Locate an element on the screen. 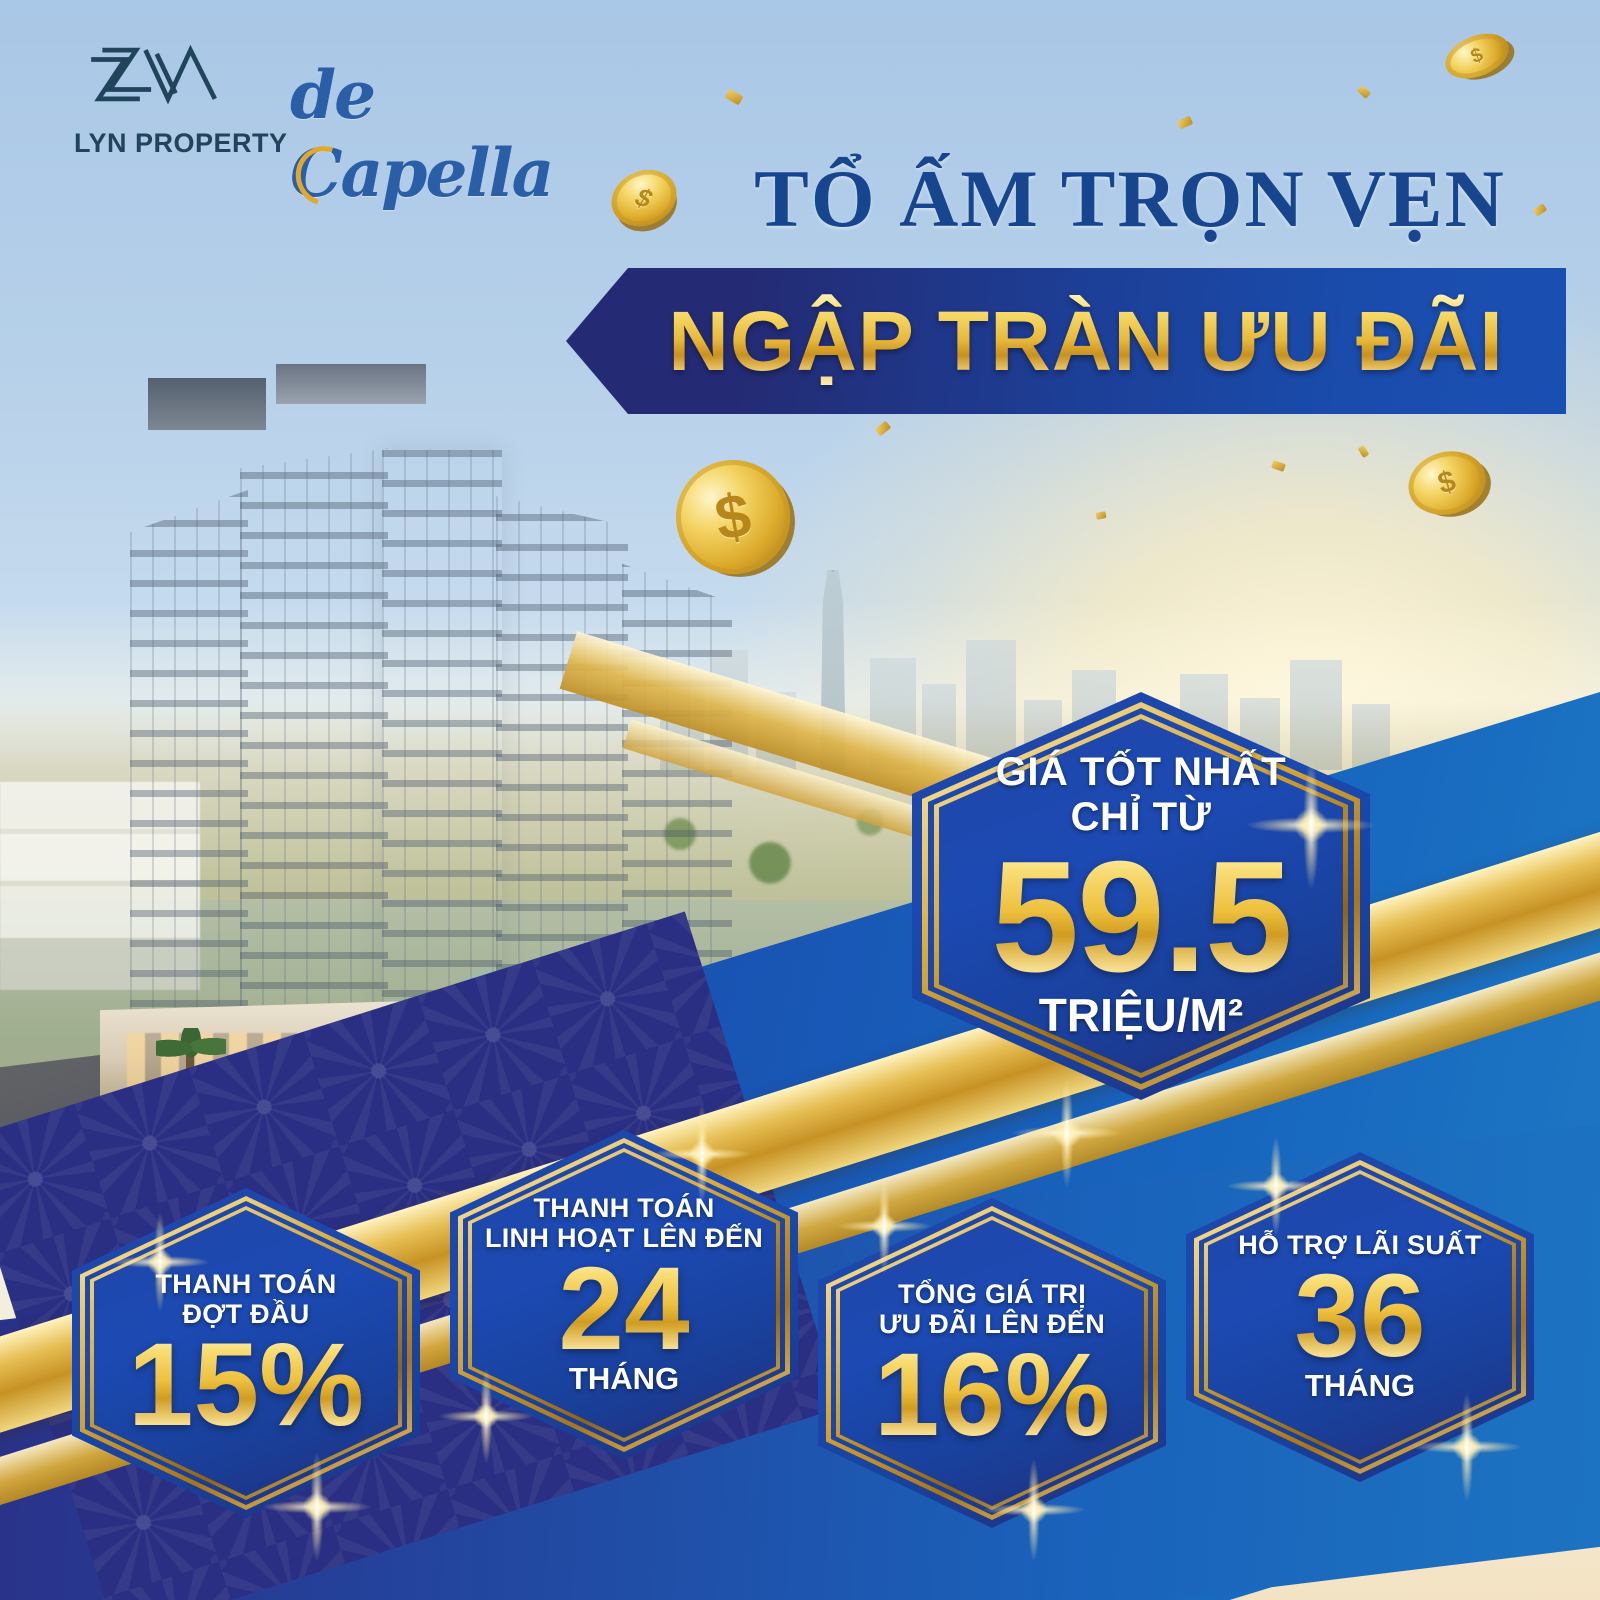 The width and height of the screenshot is (1600, 1600). offer-label-line-1: TỔNG GIÁ TRỊ is located at coordinates (992, 1293).